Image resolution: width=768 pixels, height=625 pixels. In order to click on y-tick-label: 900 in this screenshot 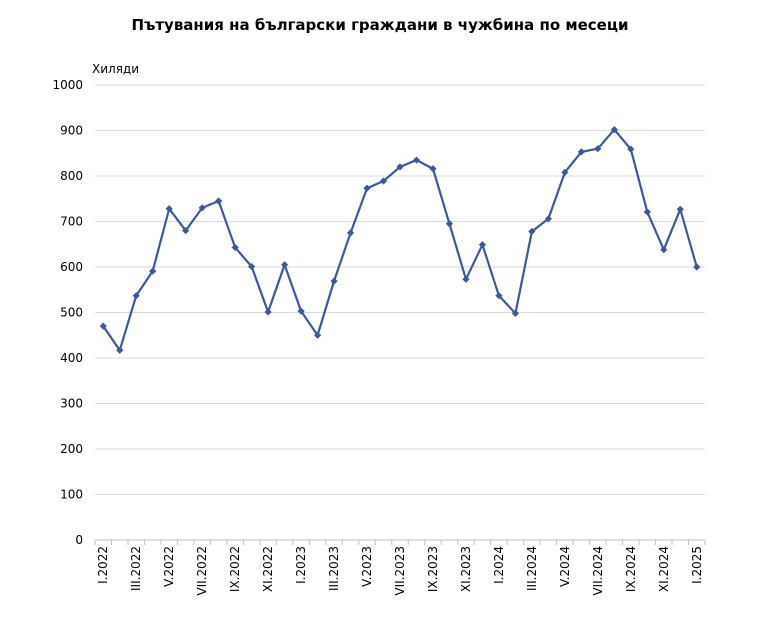, I will do `click(71, 131)`.